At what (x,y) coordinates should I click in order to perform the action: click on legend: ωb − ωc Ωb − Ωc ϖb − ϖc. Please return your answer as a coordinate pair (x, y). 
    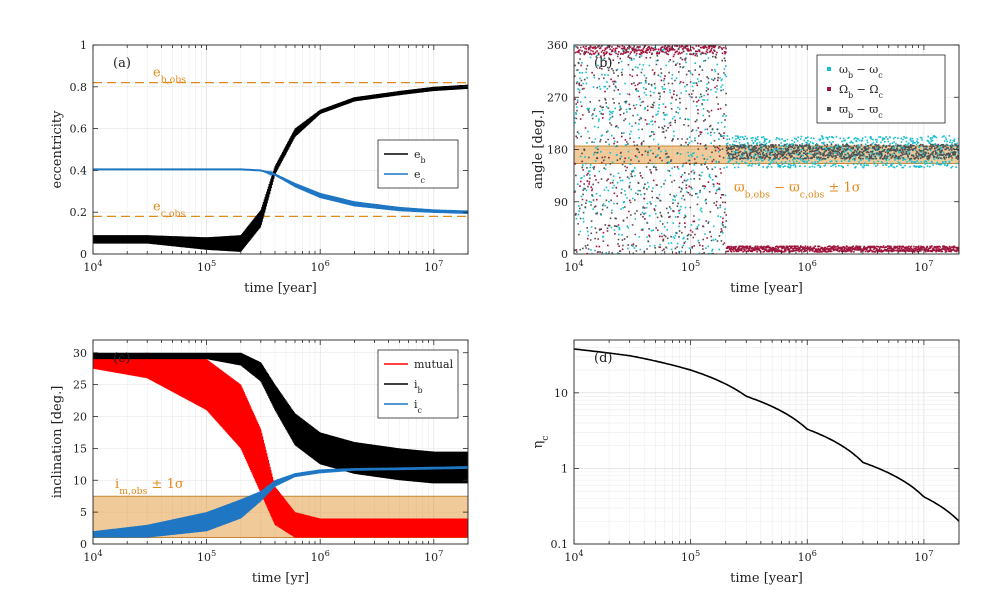
    Looking at the image, I should click on (881, 89).